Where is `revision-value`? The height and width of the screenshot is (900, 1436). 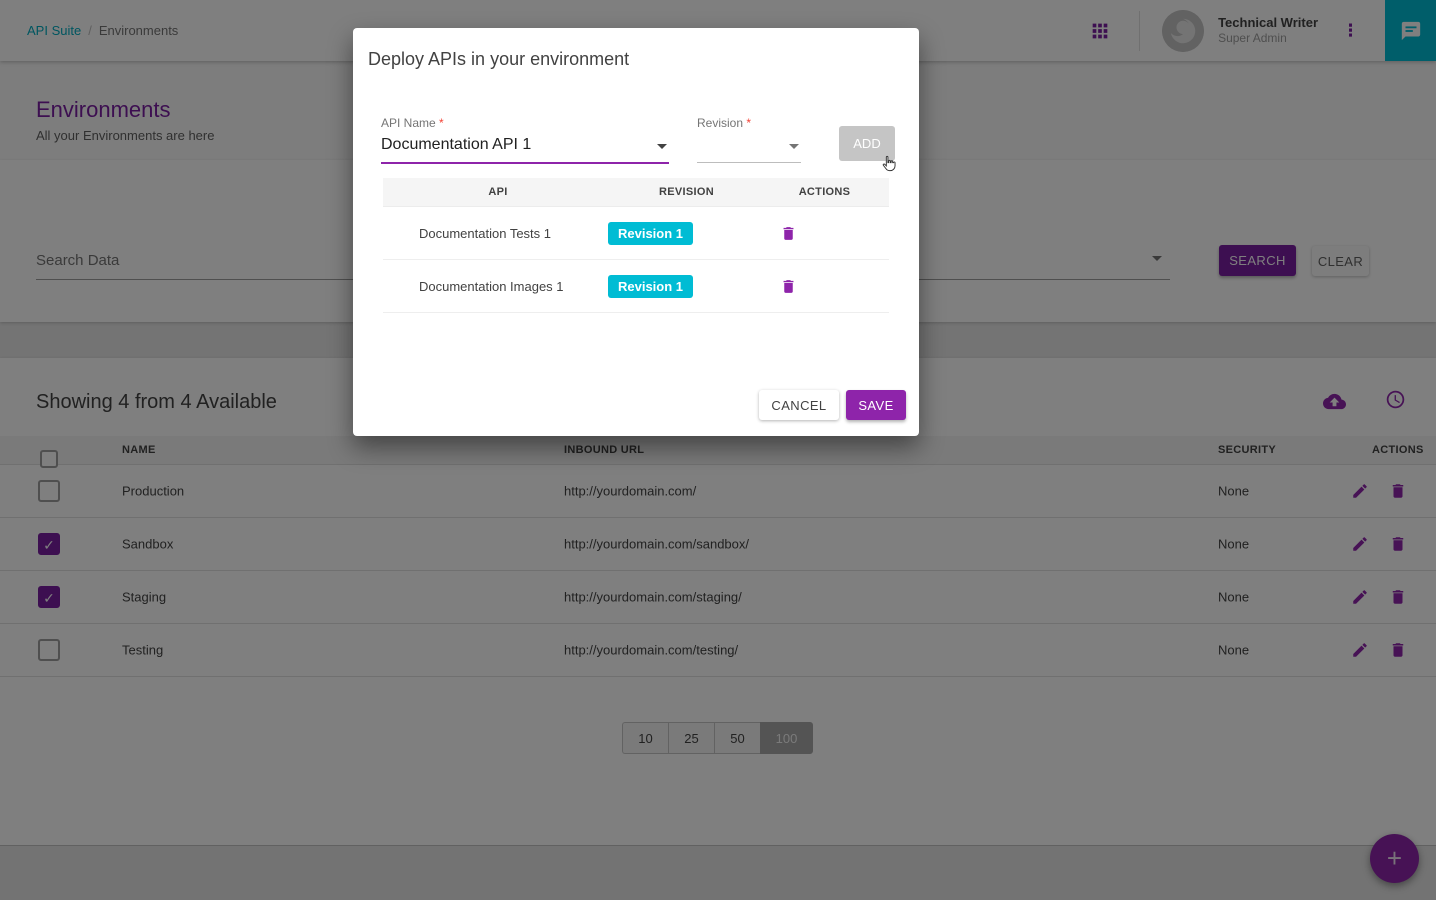 revision-value is located at coordinates (749, 148).